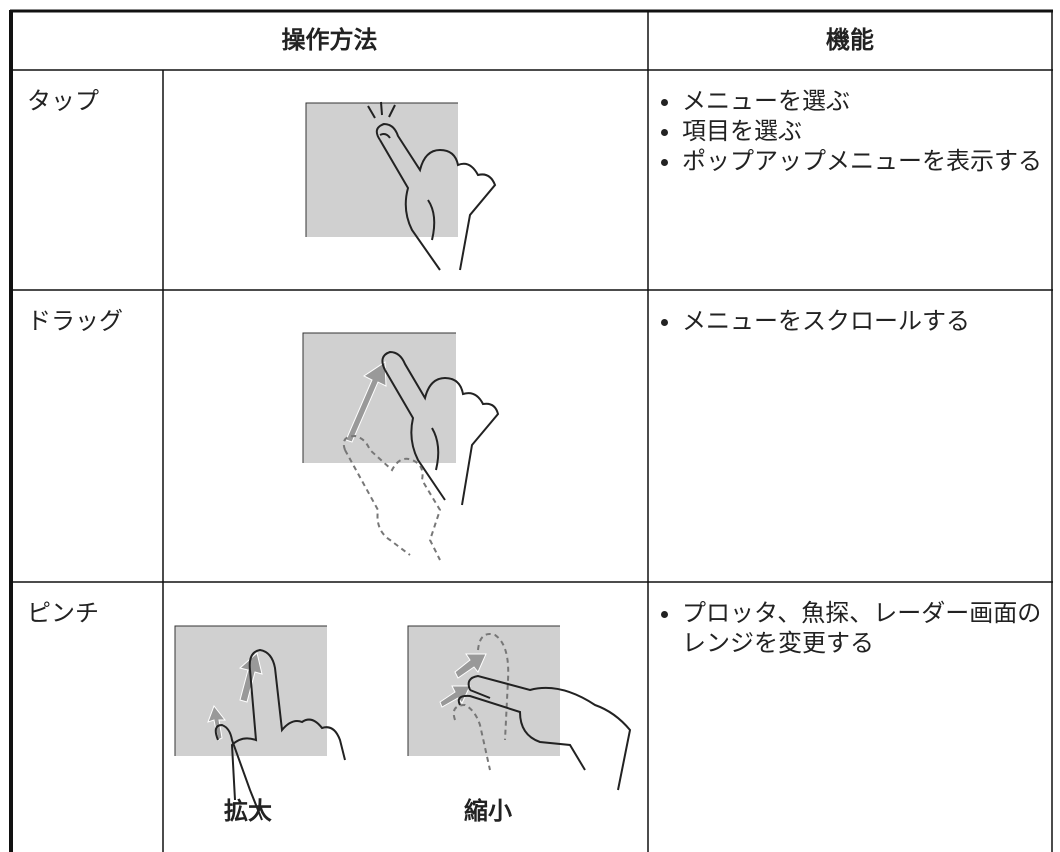 Image resolution: width=1060 pixels, height=852 pixels. I want to click on function-list: プロッタ、魚探、レーダー画面のレンジを変更する, so click(860, 628).